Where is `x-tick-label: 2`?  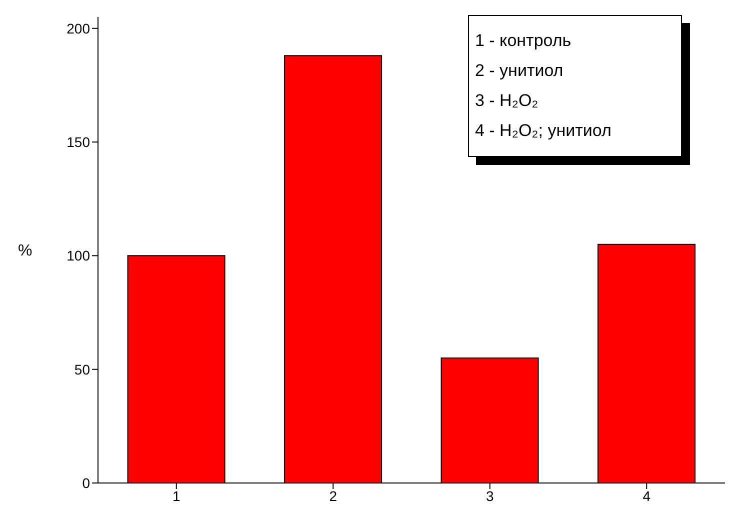 x-tick-label: 2 is located at coordinates (333, 496).